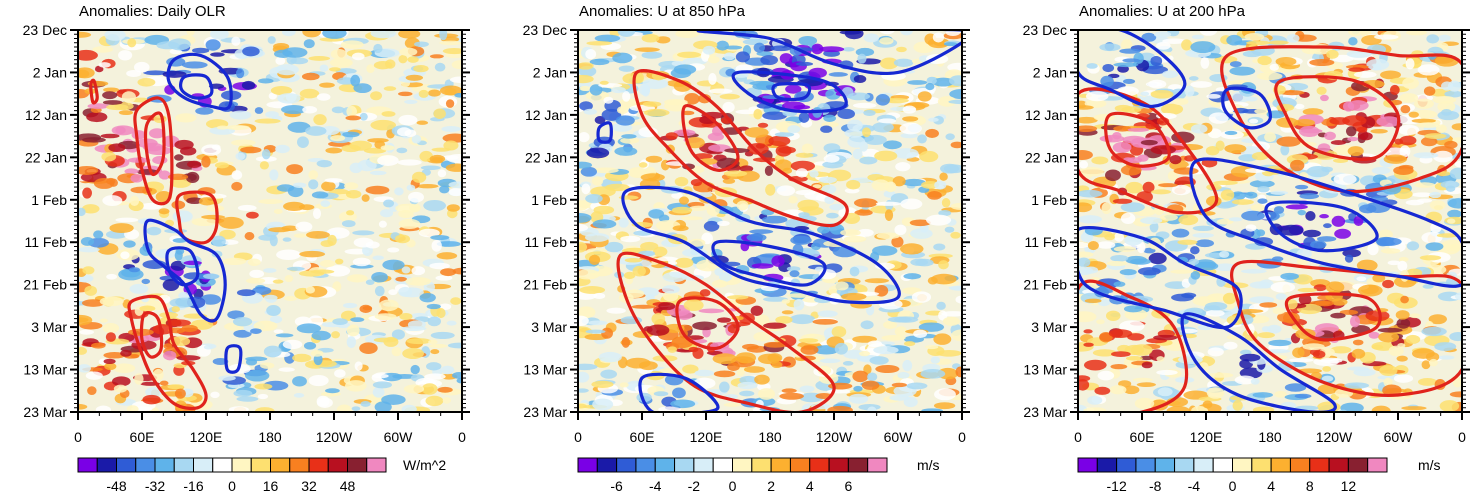 This screenshot has width=1473, height=497. What do you see at coordinates (155, 486) in the screenshot?
I see `colorbar-label: -32` at bounding box center [155, 486].